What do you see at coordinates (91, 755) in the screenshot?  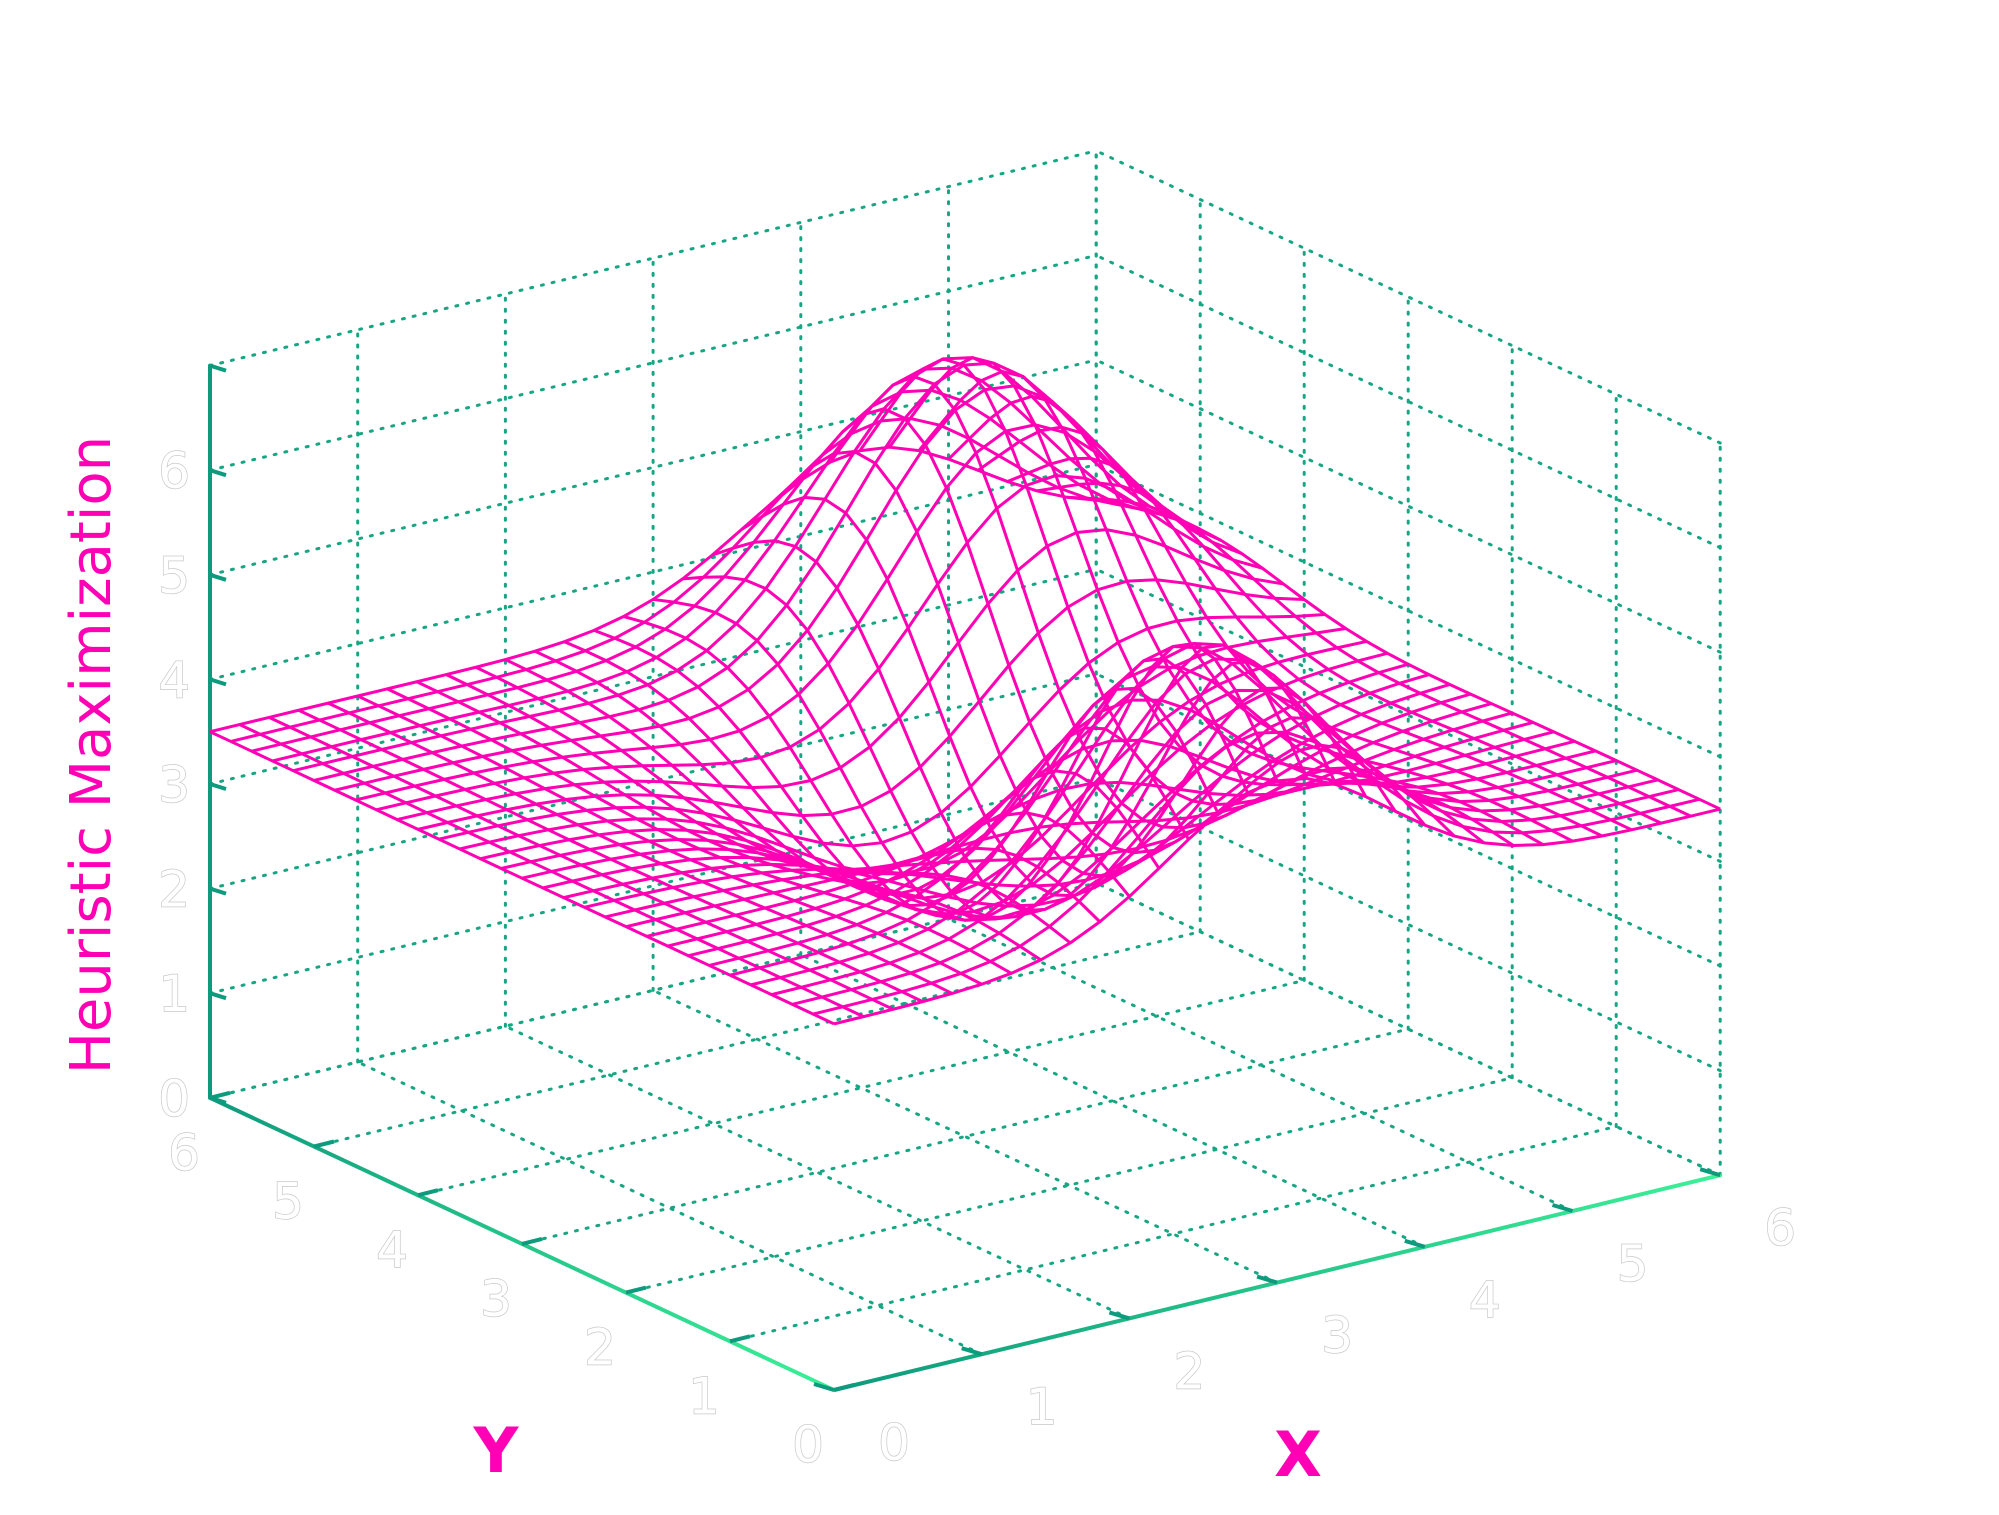 I see `z-axis-title: Heuristic Maximization` at bounding box center [91, 755].